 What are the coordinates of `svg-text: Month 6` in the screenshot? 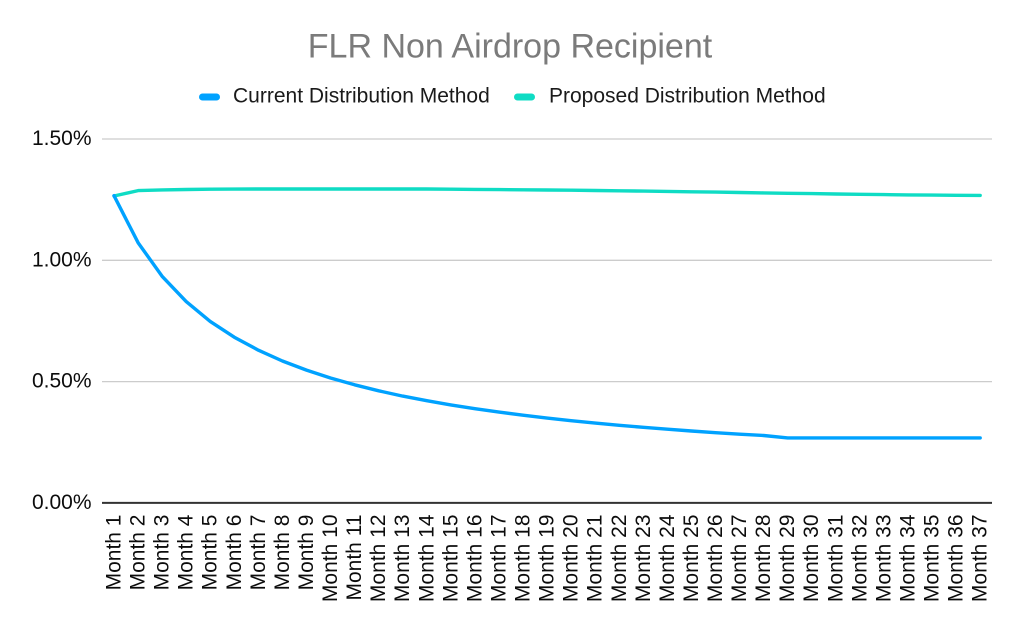 It's located at (234, 553).